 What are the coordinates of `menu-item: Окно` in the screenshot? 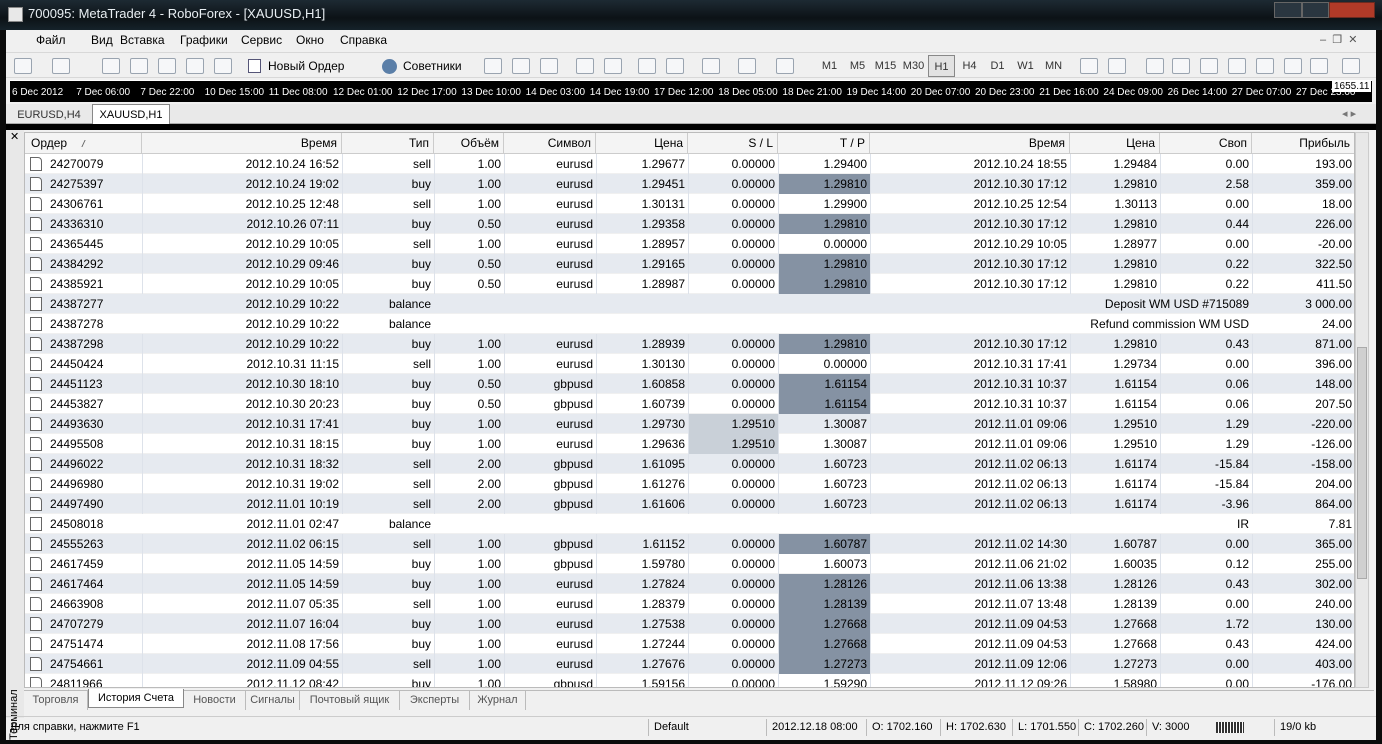 It's located at (310, 40).